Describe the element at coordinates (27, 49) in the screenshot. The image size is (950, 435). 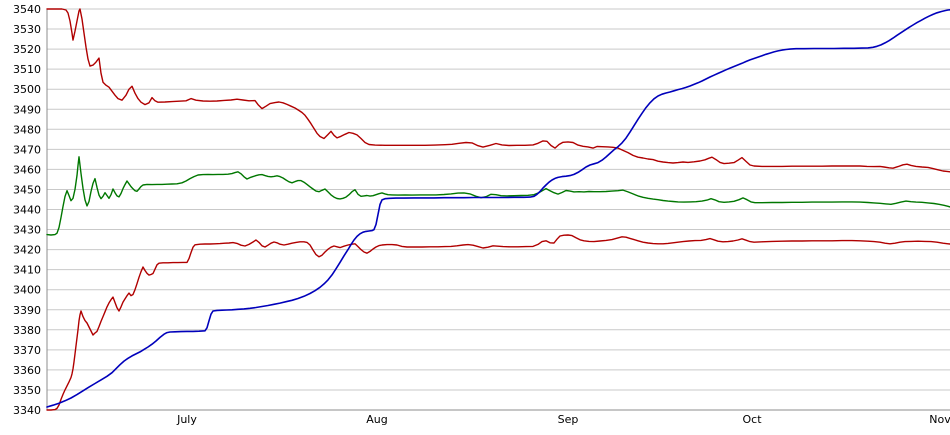
I see `y-tick-label: 3520` at that location.